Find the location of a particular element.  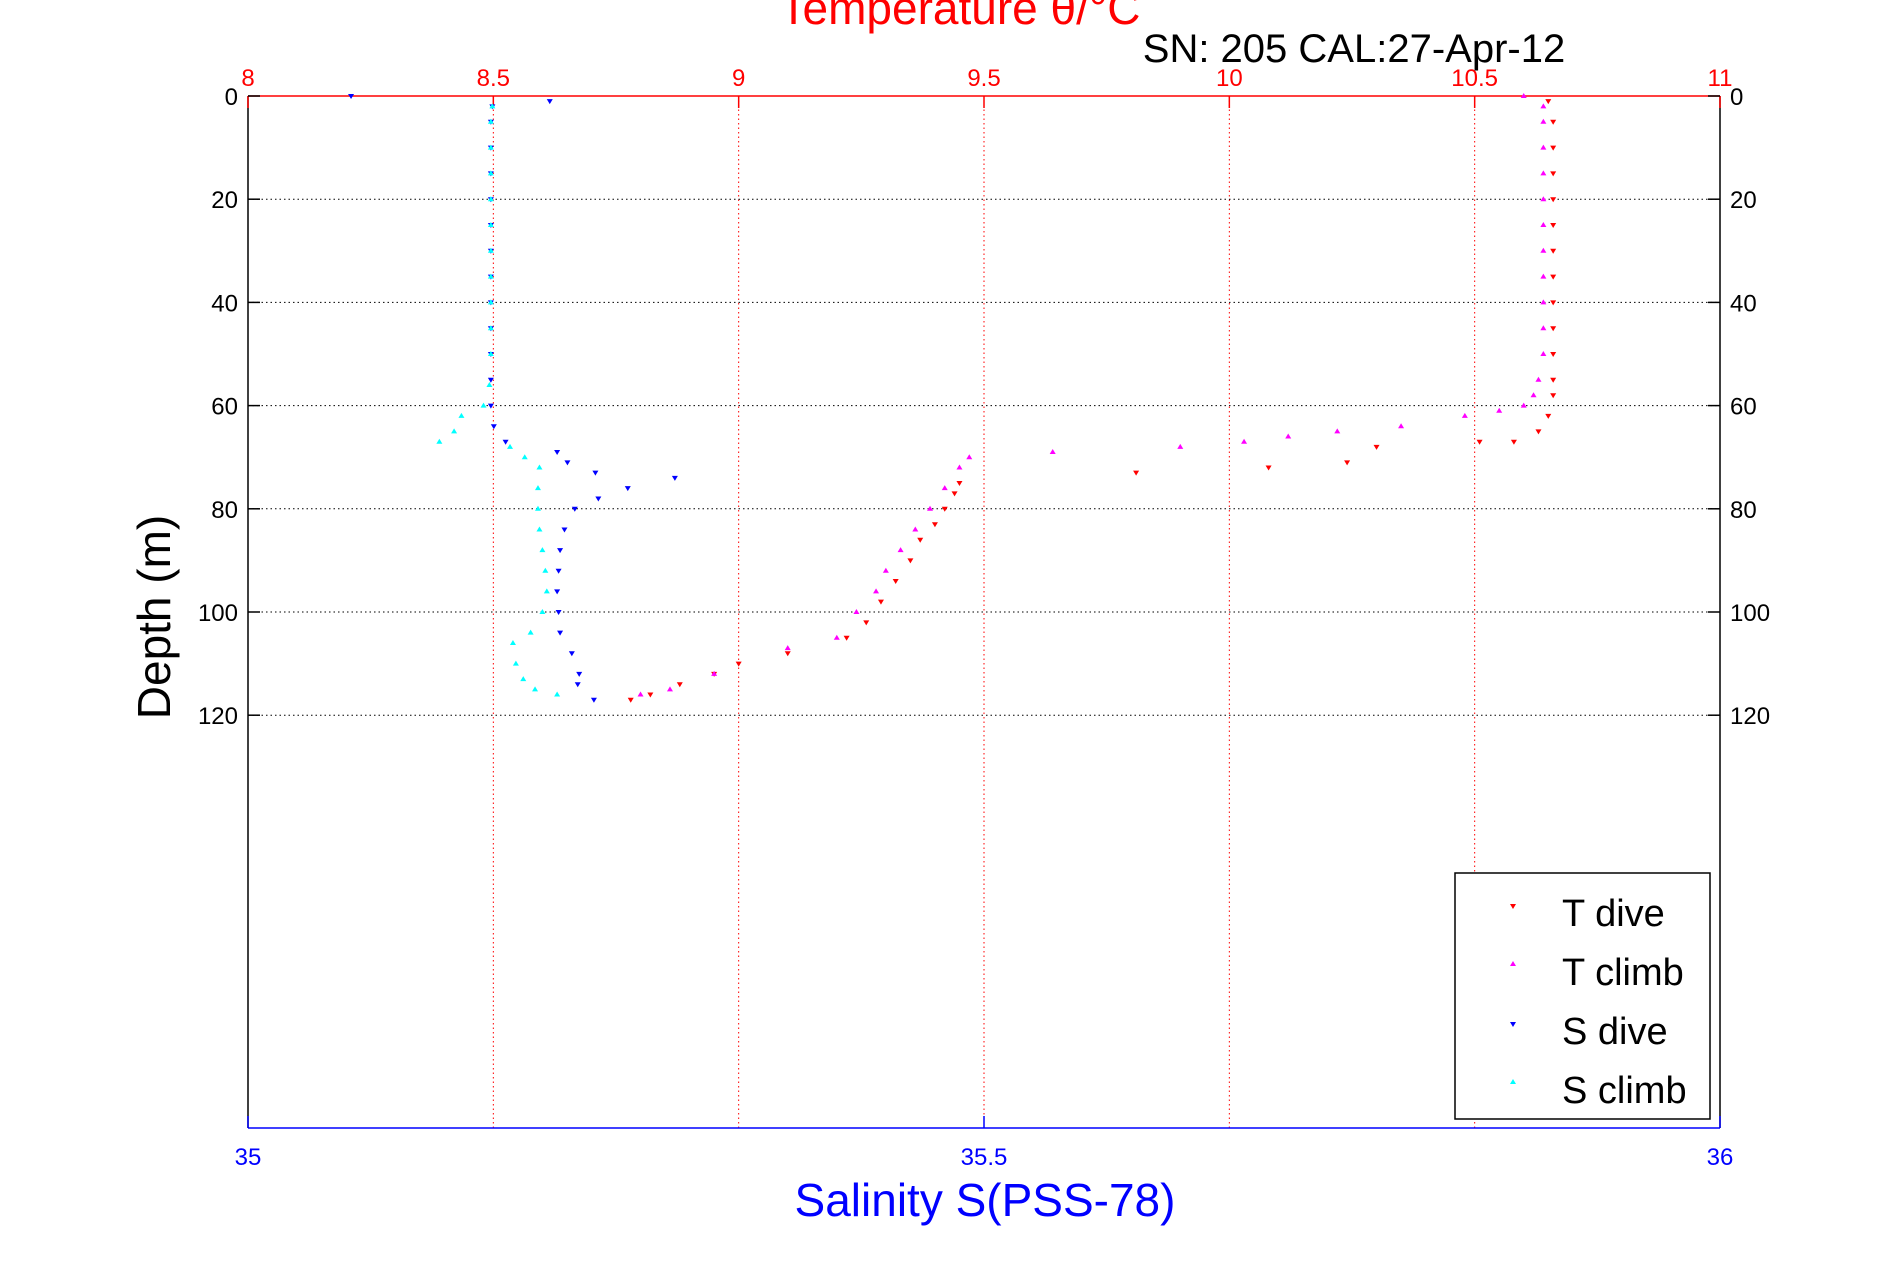

y-right-tick-label: 20 is located at coordinates (1743, 200).